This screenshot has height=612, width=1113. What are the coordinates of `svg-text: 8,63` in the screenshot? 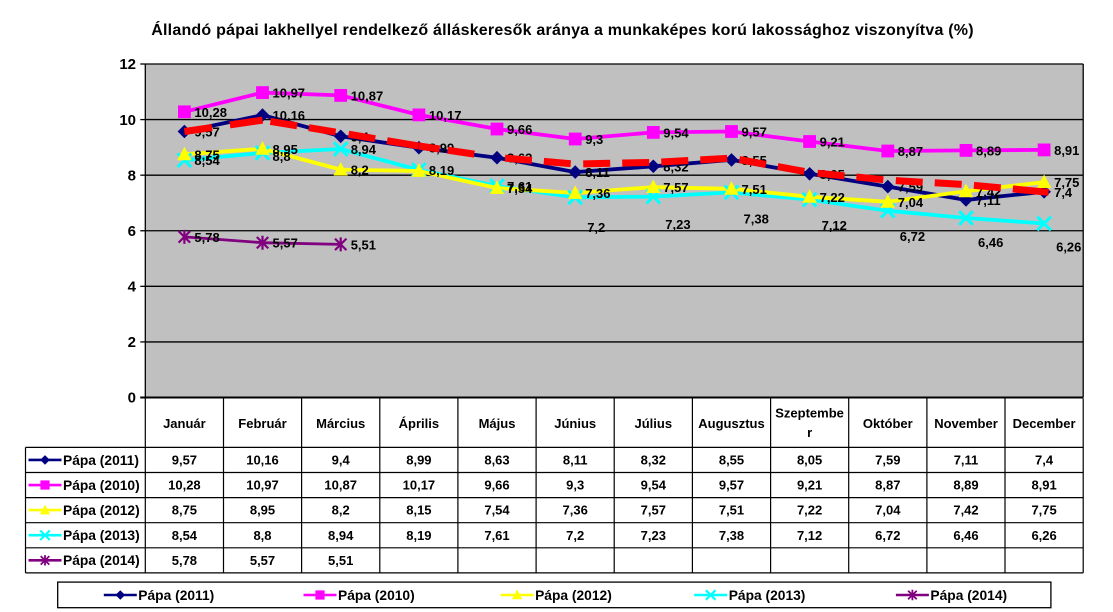 It's located at (496, 459).